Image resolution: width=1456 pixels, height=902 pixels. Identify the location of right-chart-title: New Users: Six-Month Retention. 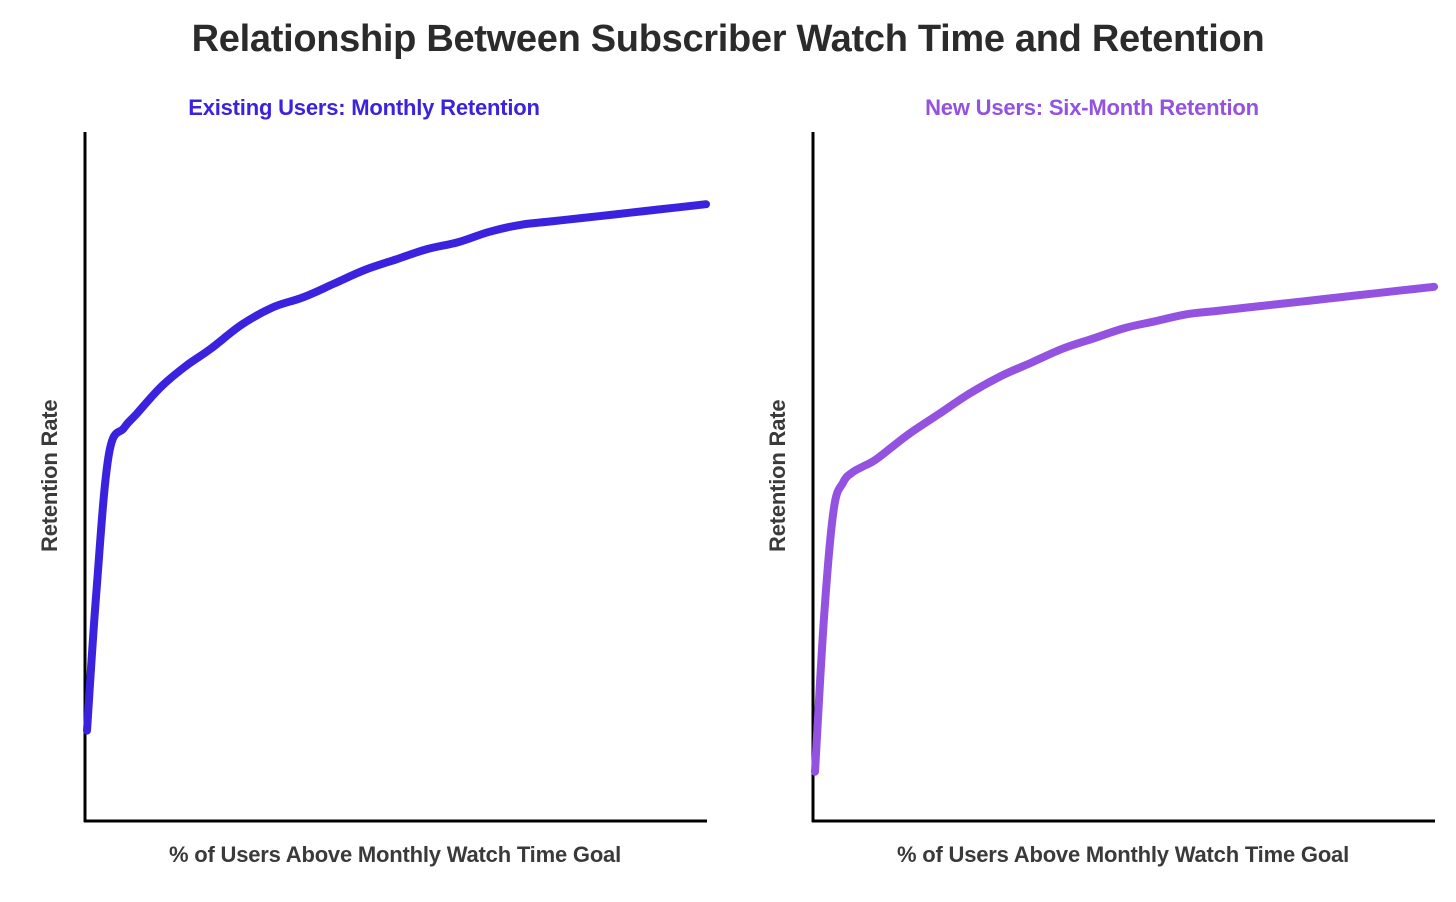
(1092, 107).